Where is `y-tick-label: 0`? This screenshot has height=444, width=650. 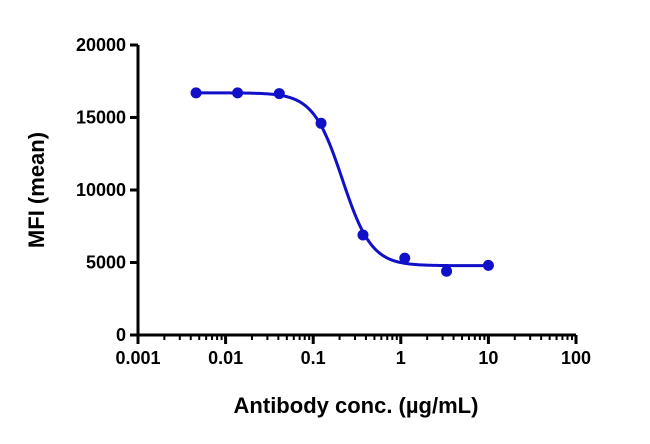
y-tick-label: 0 is located at coordinates (121, 335).